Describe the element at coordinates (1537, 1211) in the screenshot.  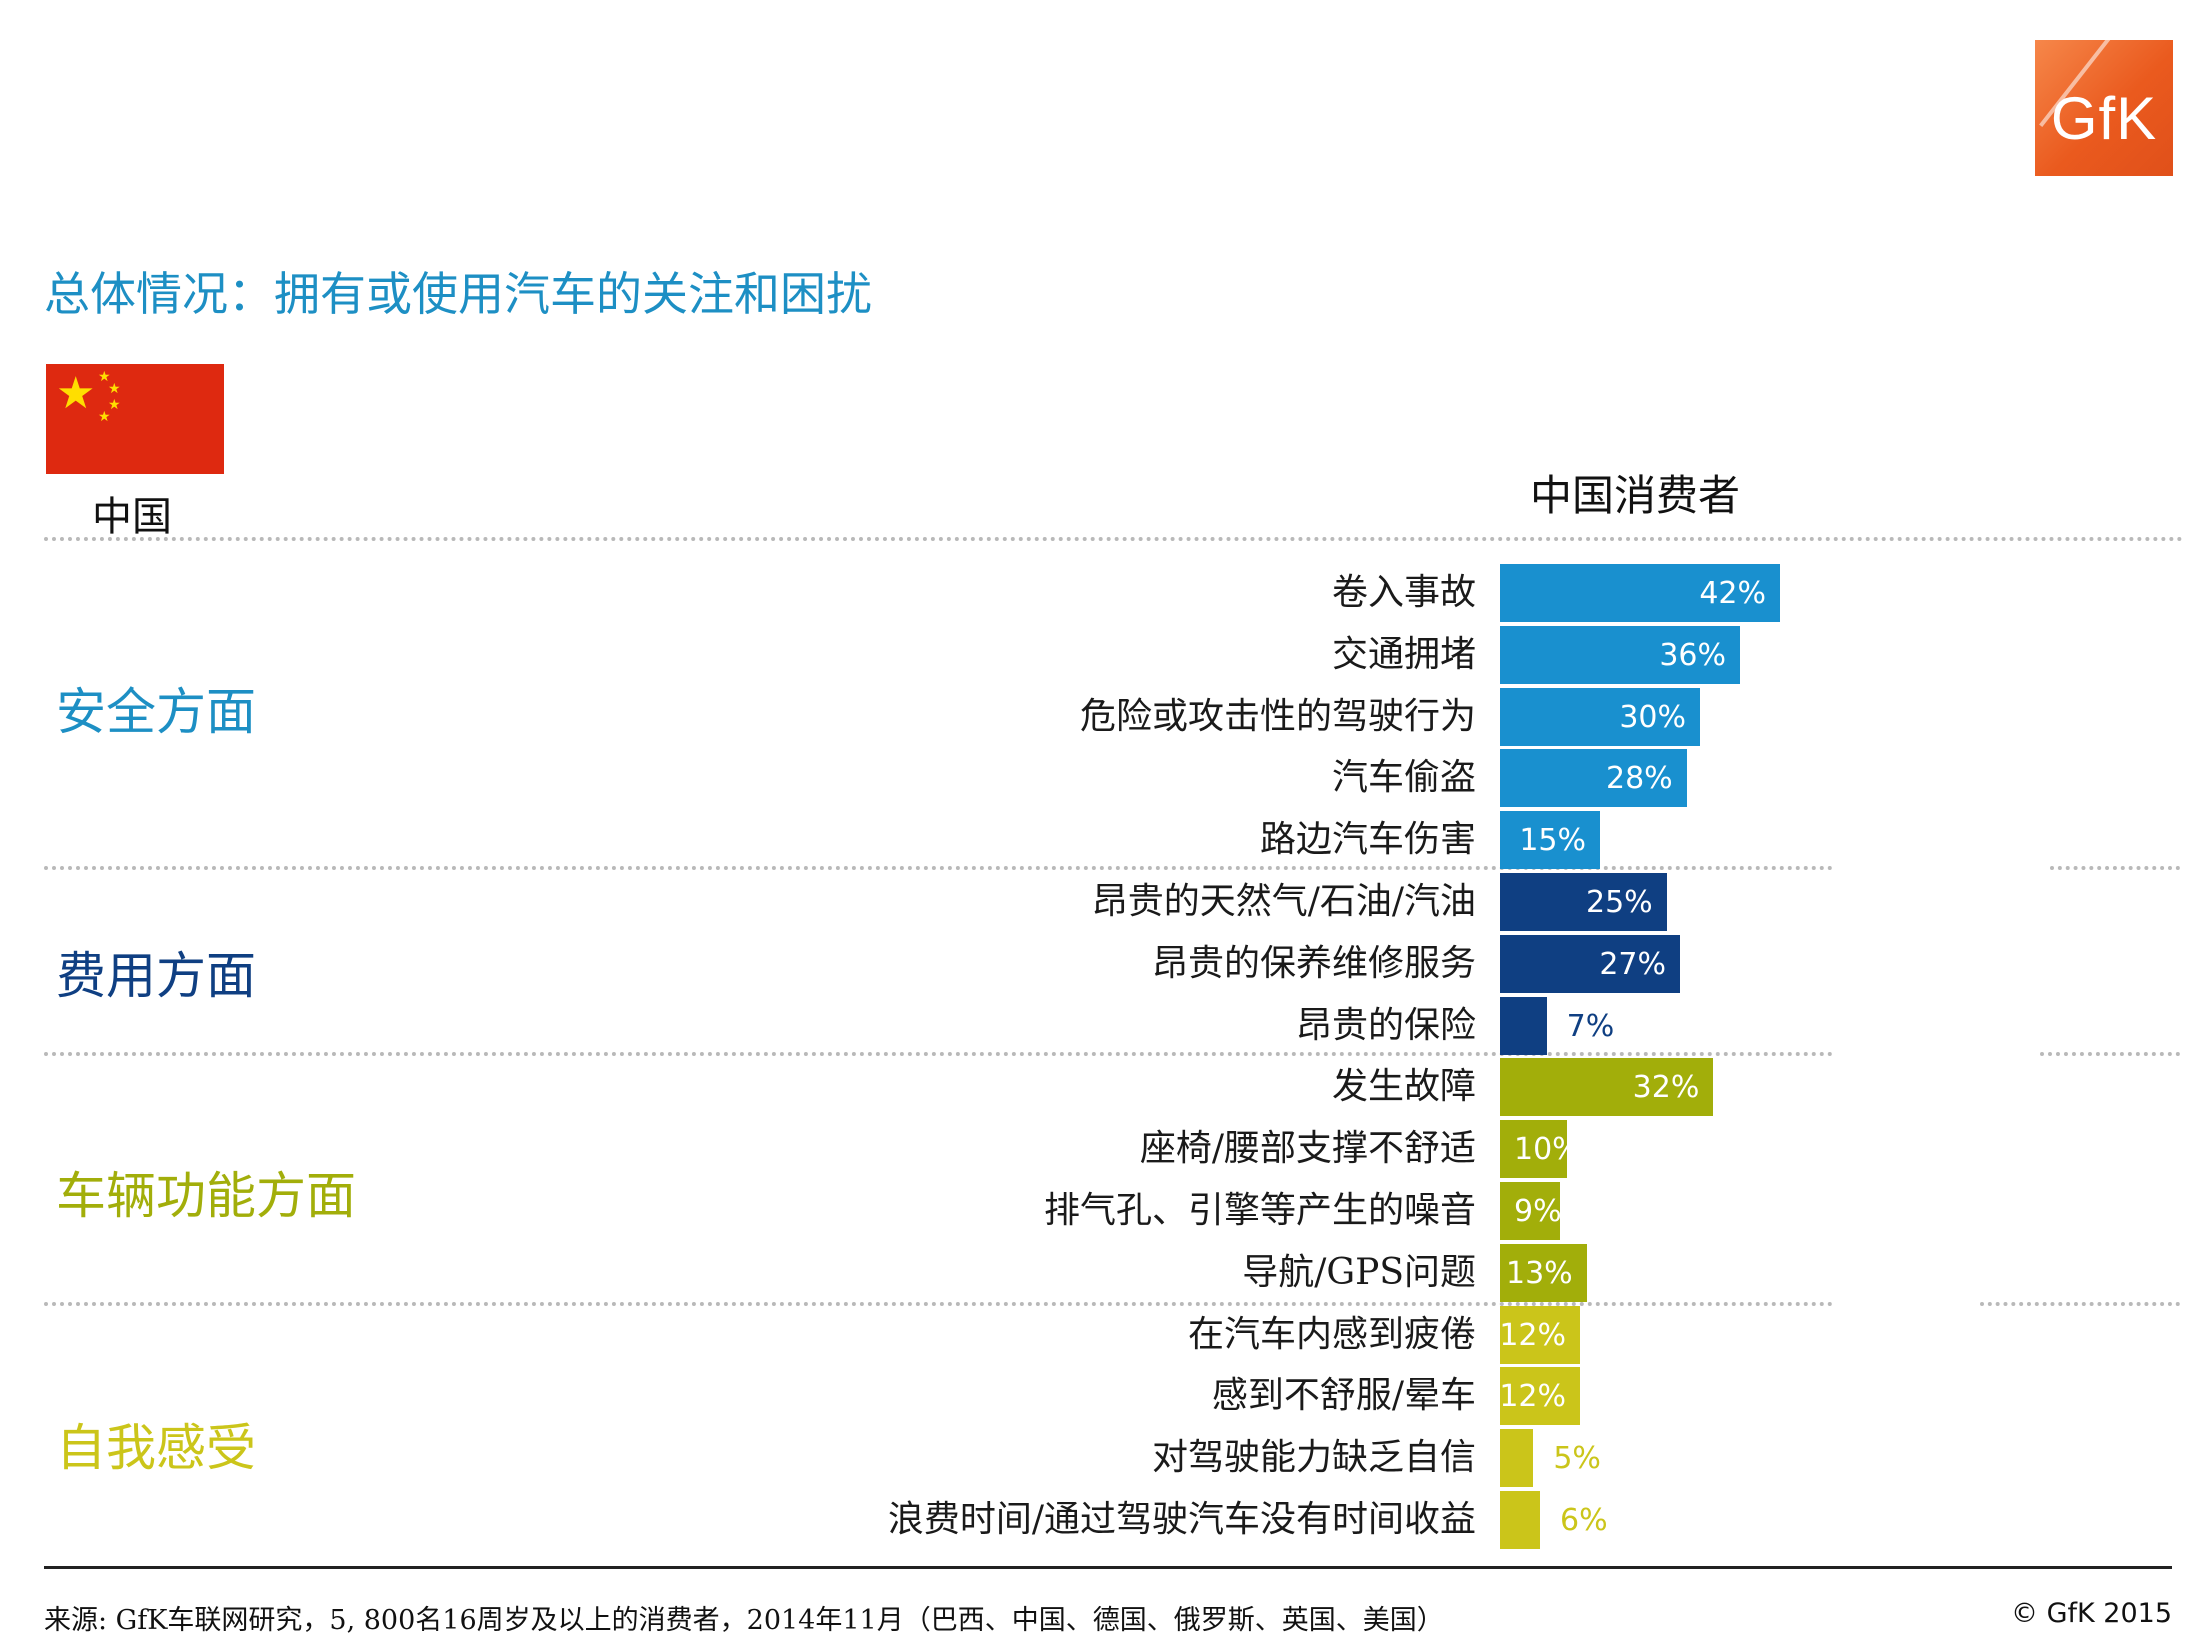
I see `bar-value-label: 9%` at that location.